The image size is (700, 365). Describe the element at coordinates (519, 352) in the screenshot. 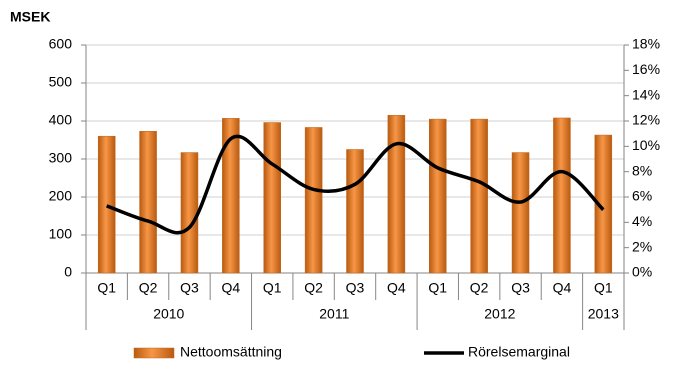

I see `legend-label: Rörelsemarginal` at that location.